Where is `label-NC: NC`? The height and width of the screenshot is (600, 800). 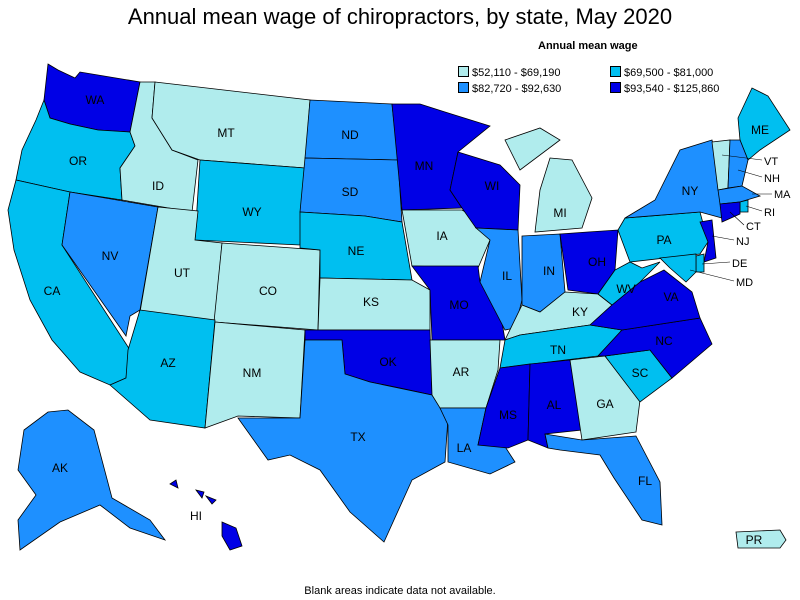 label-NC: NC is located at coordinates (664, 341).